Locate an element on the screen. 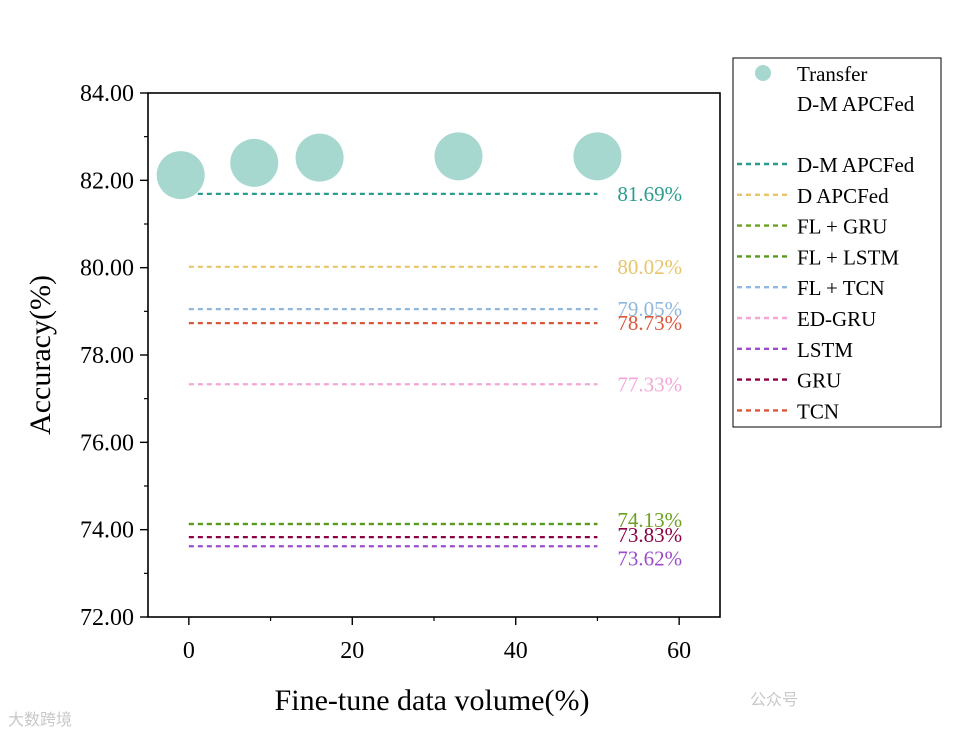 The image size is (962, 736). legend-box is located at coordinates (837, 242).